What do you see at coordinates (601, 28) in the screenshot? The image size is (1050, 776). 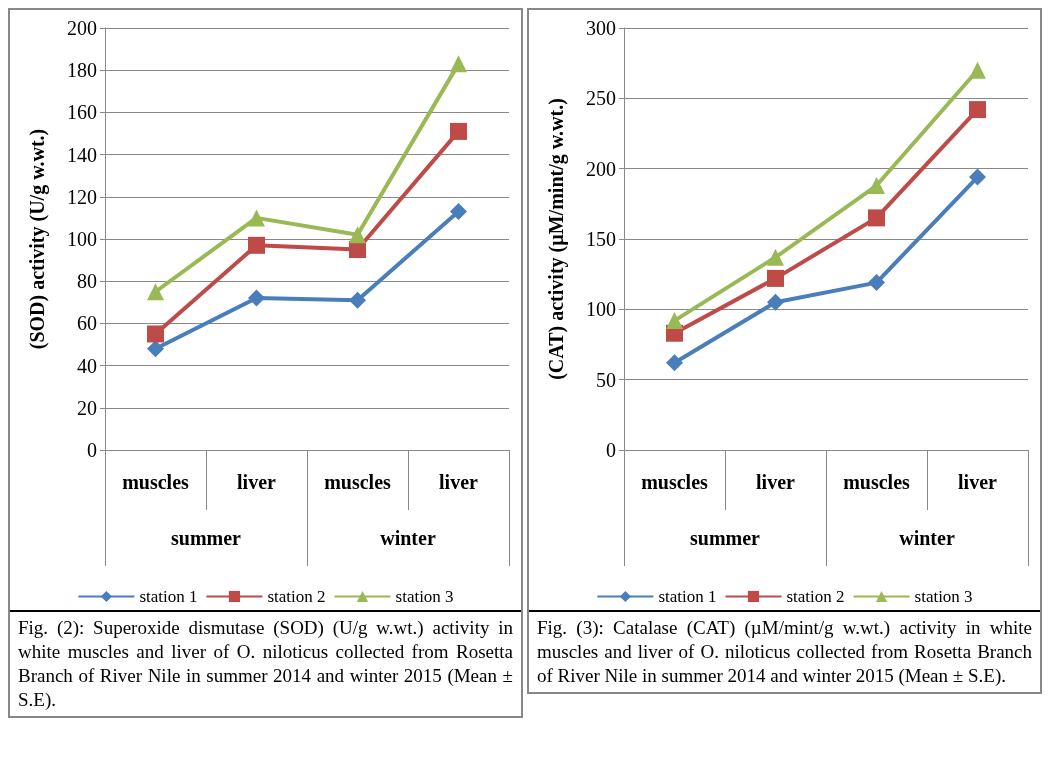 I see `y-tick-label: 300` at bounding box center [601, 28].